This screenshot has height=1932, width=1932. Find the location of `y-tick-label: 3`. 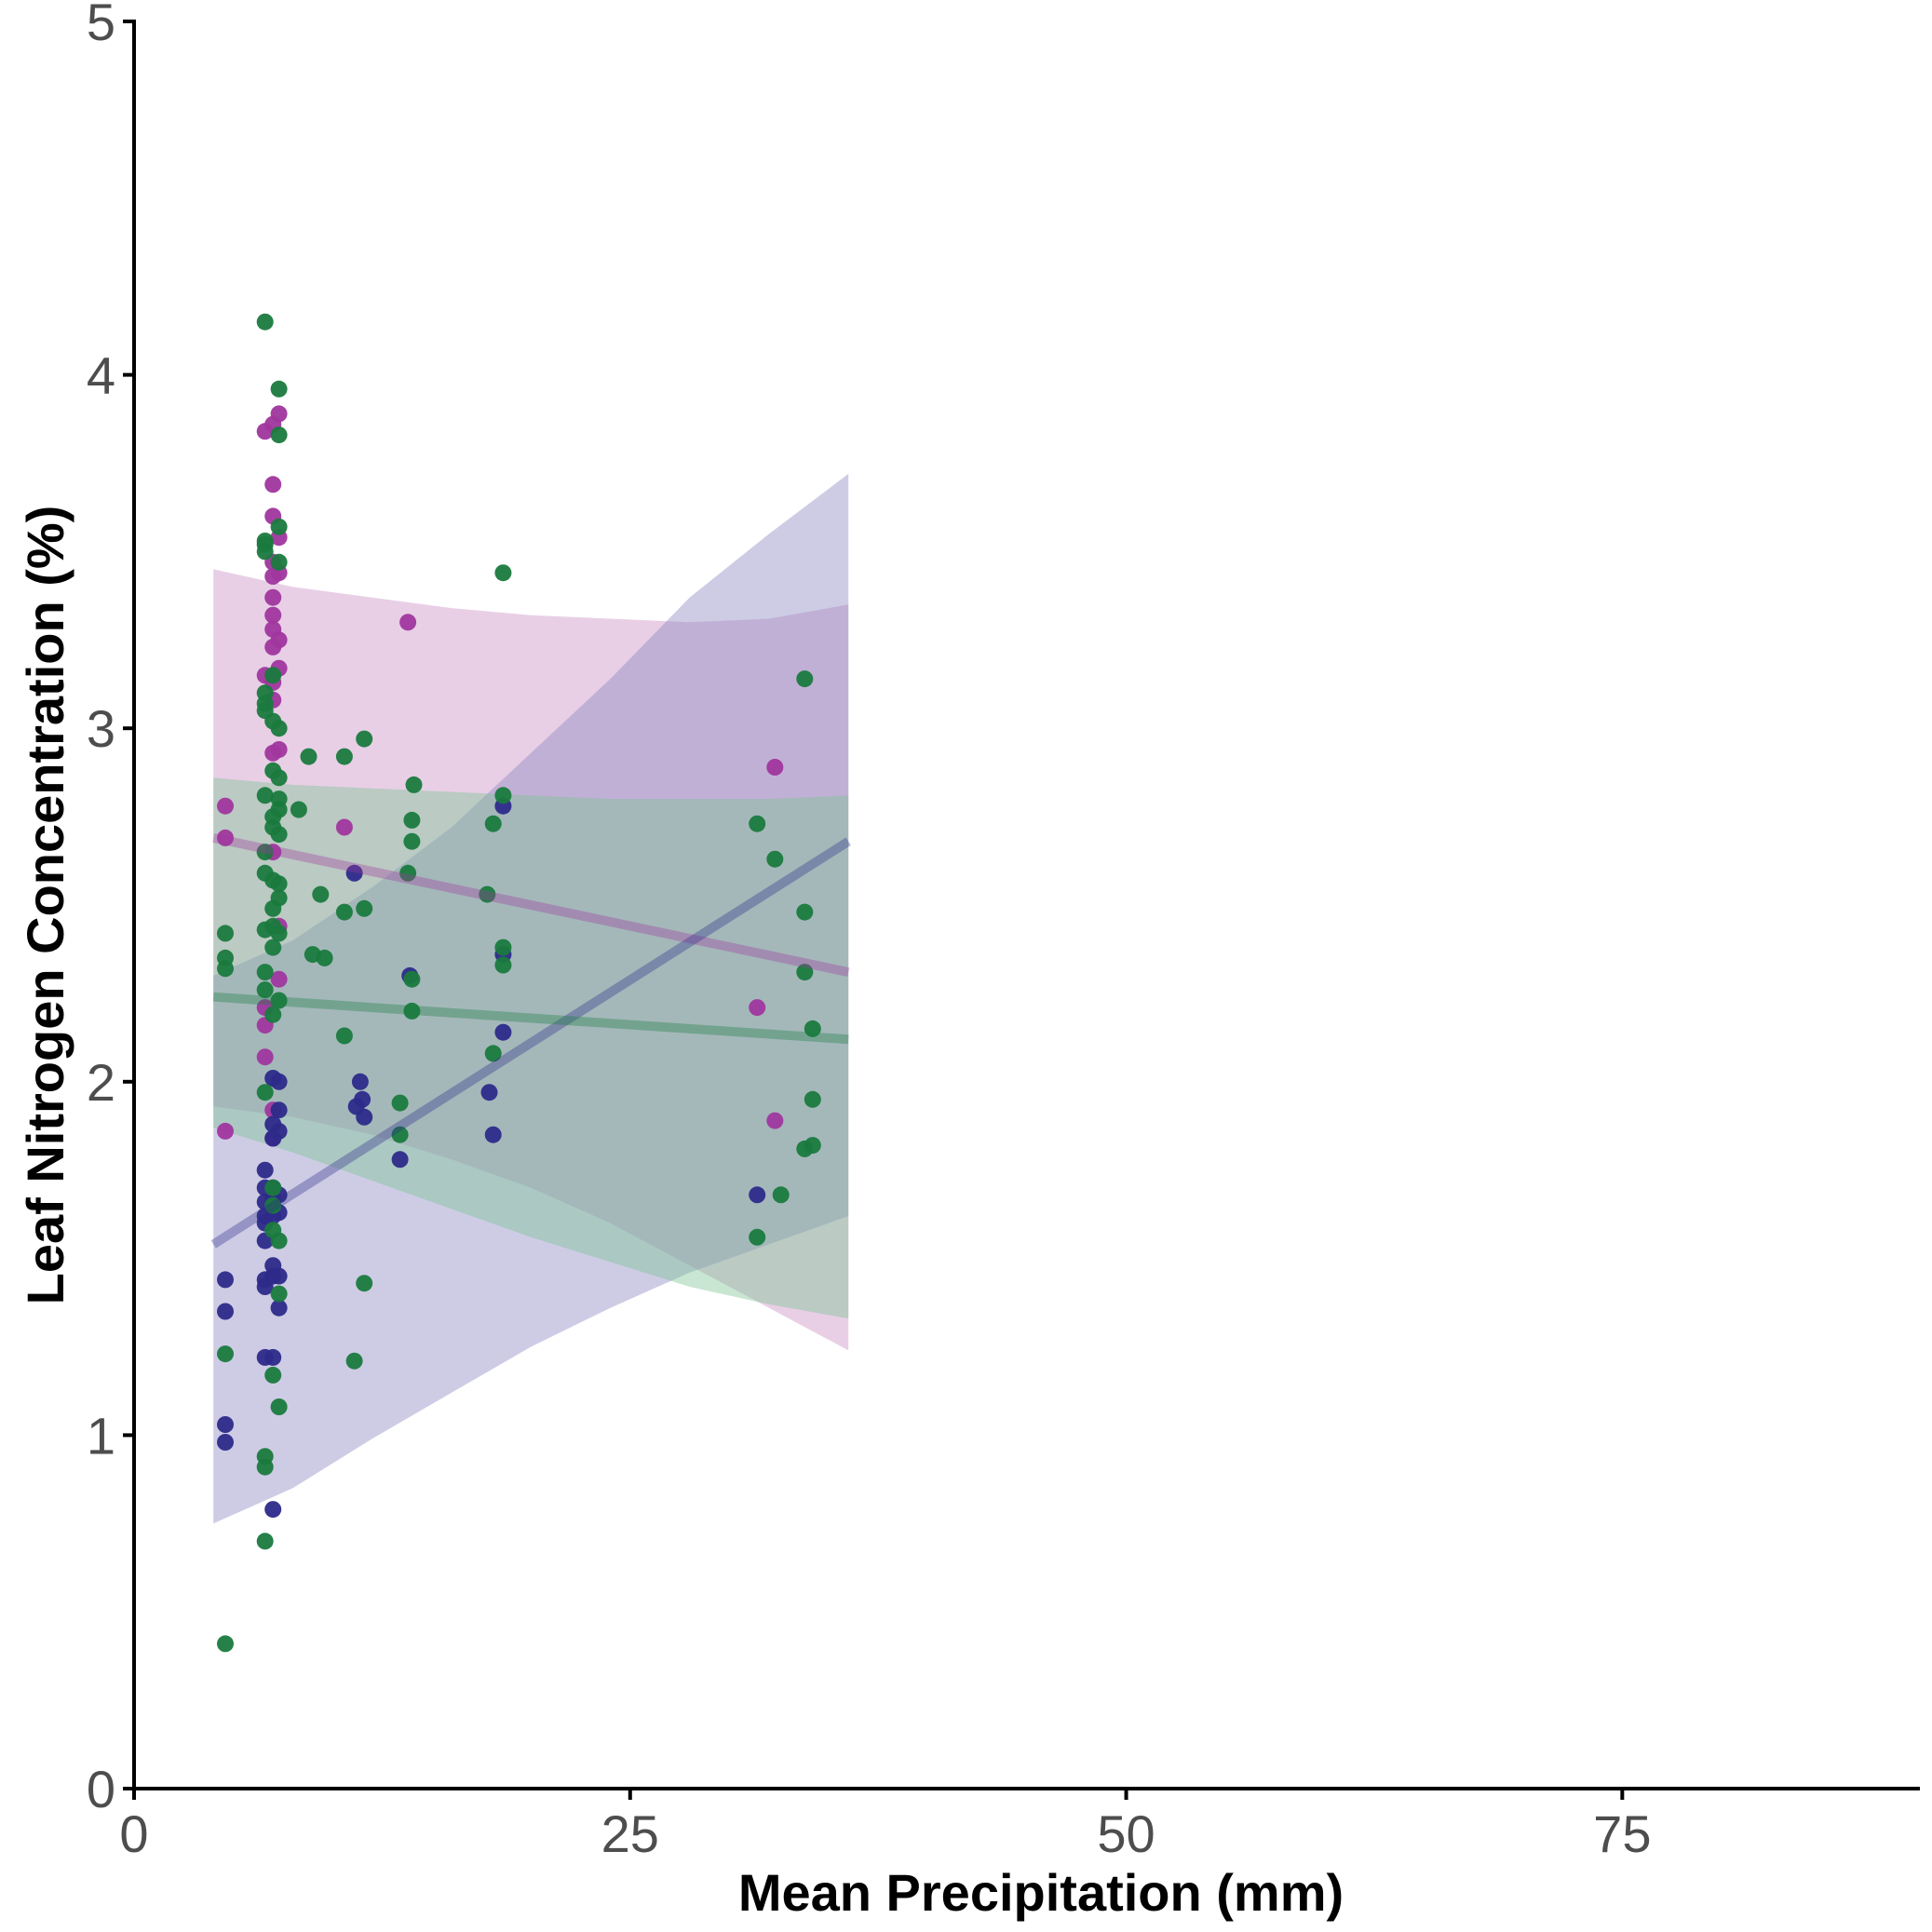

y-tick-label: 3 is located at coordinates (101, 728).